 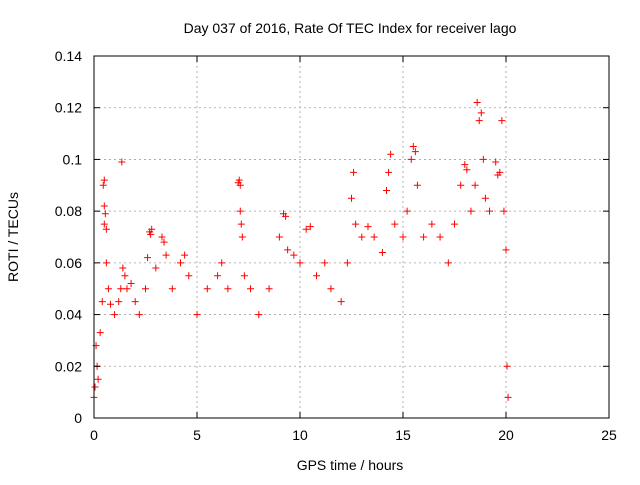 What do you see at coordinates (350, 465) in the screenshot?
I see `x-axis-label: GPS time / hours` at bounding box center [350, 465].